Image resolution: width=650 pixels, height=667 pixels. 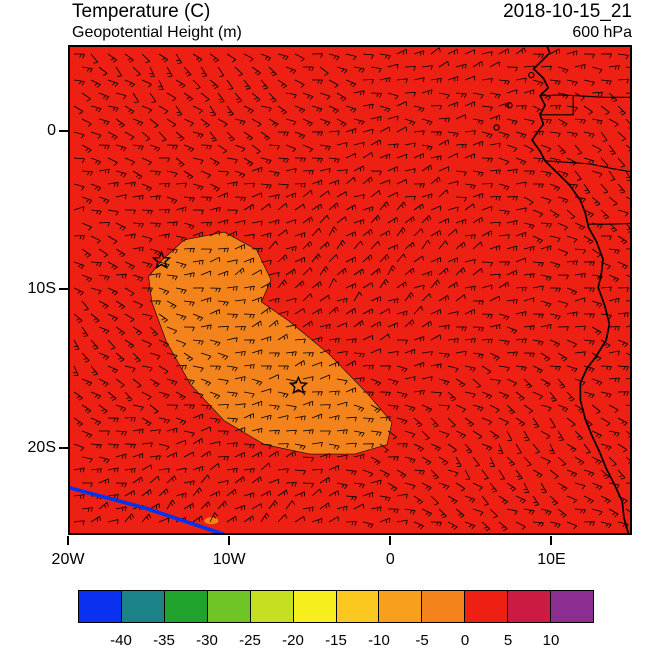 What do you see at coordinates (293, 640) in the screenshot?
I see `colorbar-tick-label: -20` at bounding box center [293, 640].